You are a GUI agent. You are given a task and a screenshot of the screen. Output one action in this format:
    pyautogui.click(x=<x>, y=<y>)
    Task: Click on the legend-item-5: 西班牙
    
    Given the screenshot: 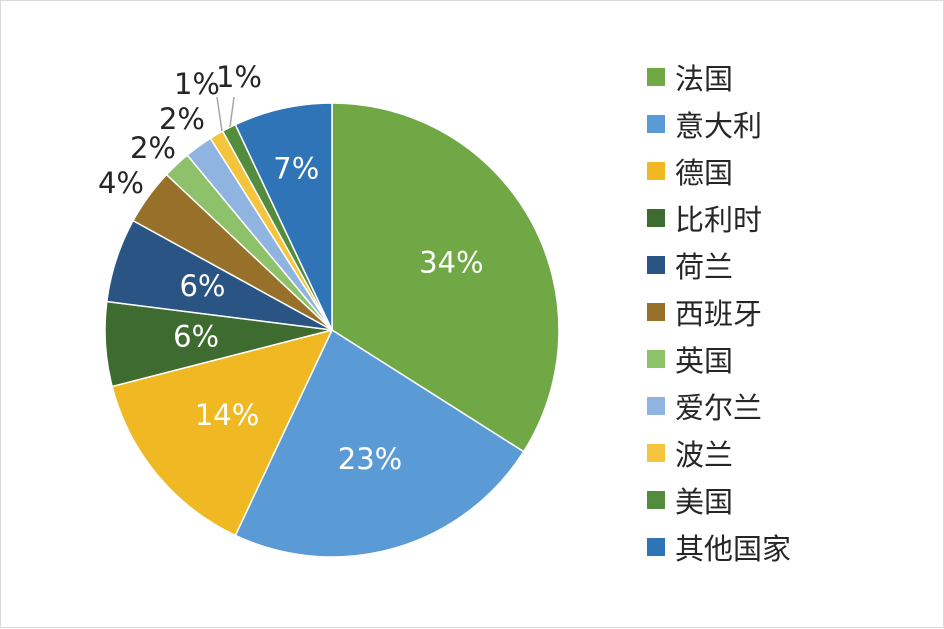 What is the action you would take?
    pyautogui.click(x=719, y=311)
    